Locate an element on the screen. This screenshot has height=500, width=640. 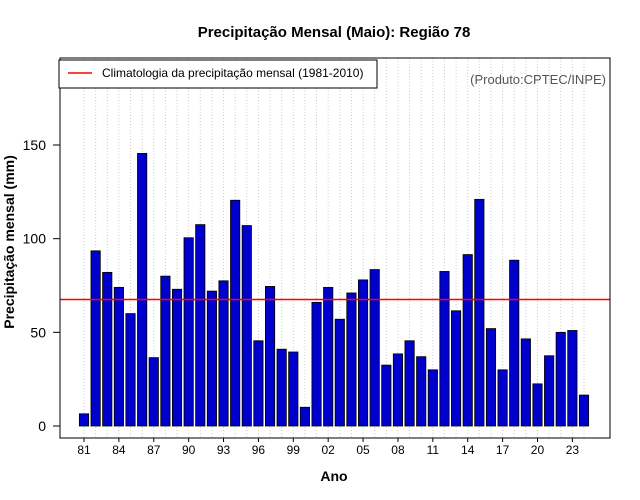
x-tick-label: 20 is located at coordinates (538, 450).